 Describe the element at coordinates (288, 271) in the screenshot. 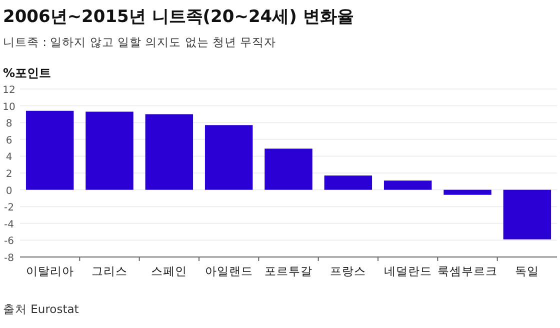

I see `x-tick-label: 포르투갈` at that location.